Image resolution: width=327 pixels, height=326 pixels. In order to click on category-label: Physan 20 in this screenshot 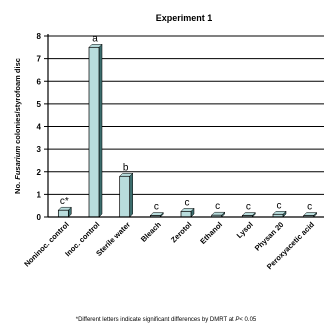, I will do `click(269, 236)`.